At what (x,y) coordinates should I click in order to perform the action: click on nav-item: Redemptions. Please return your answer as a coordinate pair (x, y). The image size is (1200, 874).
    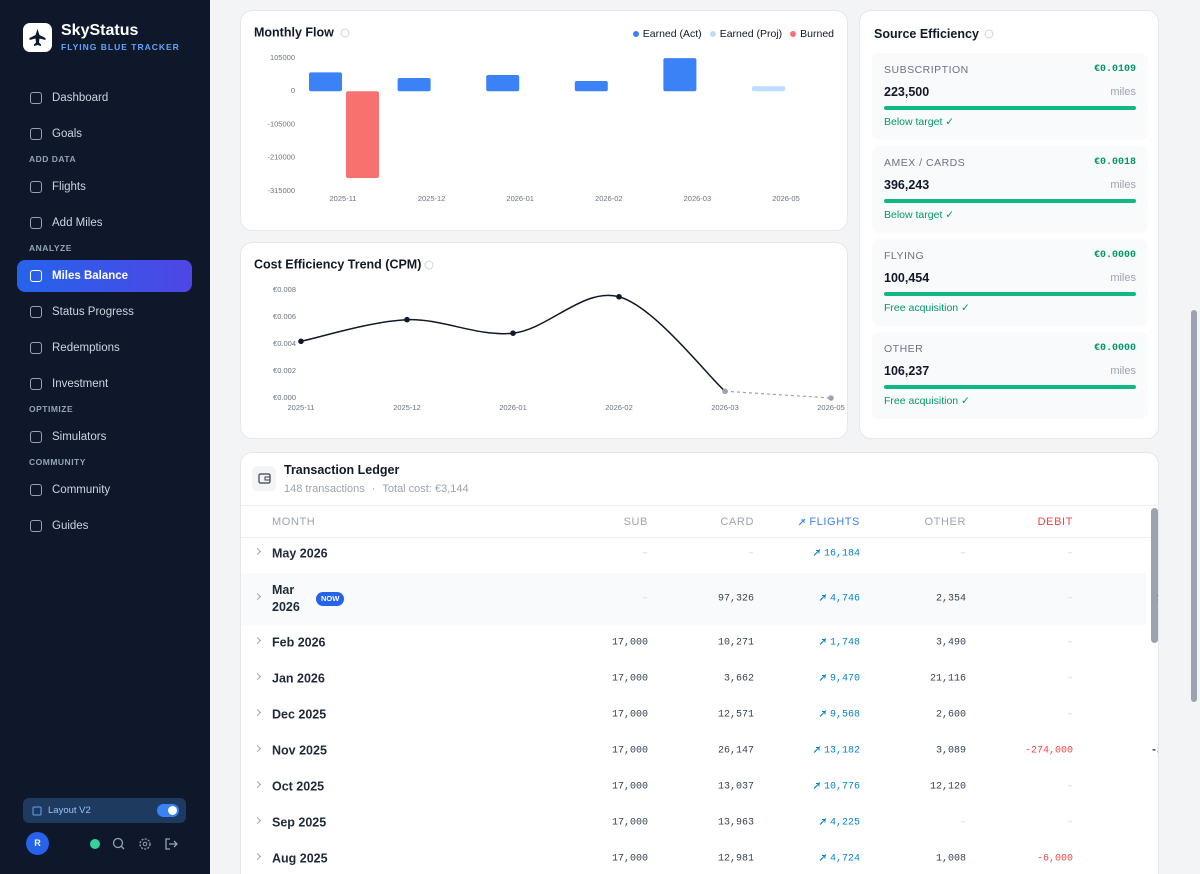
    Looking at the image, I should click on (86, 348).